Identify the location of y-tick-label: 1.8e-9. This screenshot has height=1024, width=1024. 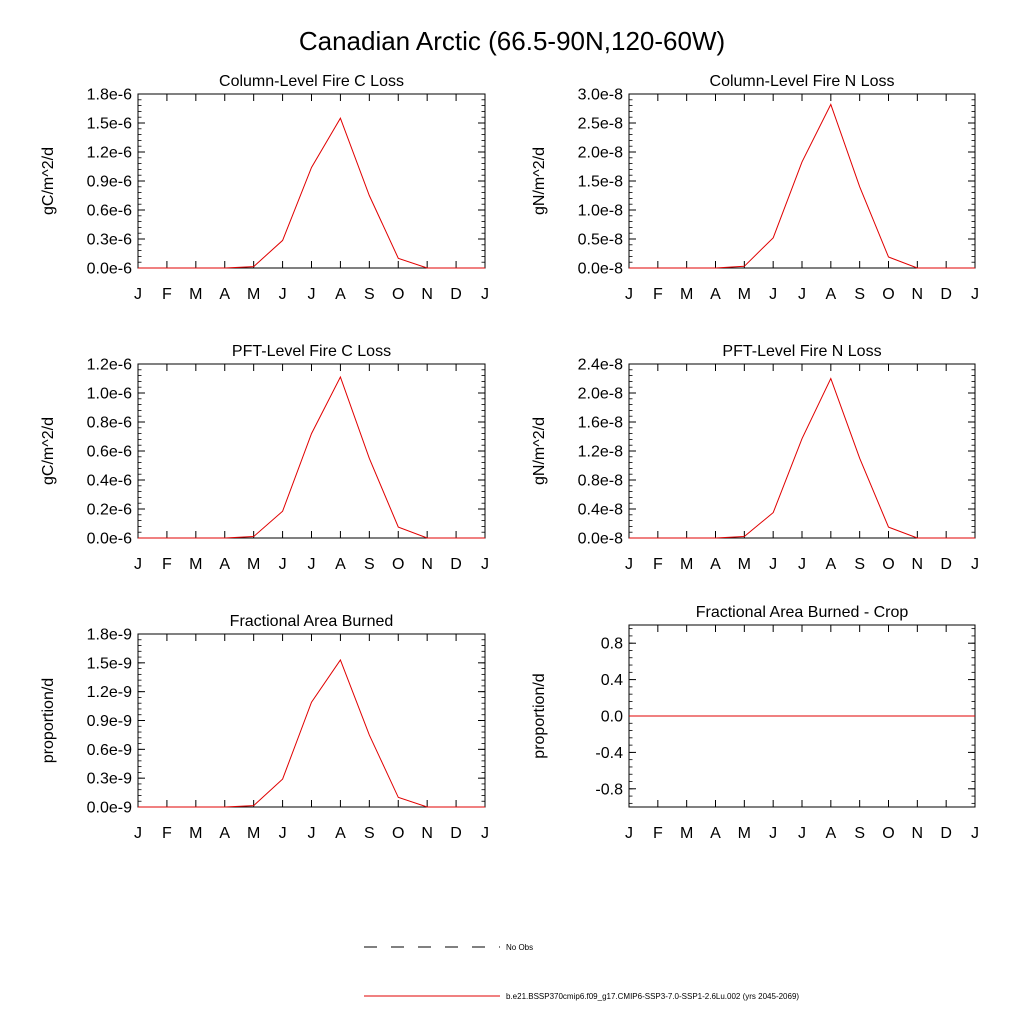
(109, 635).